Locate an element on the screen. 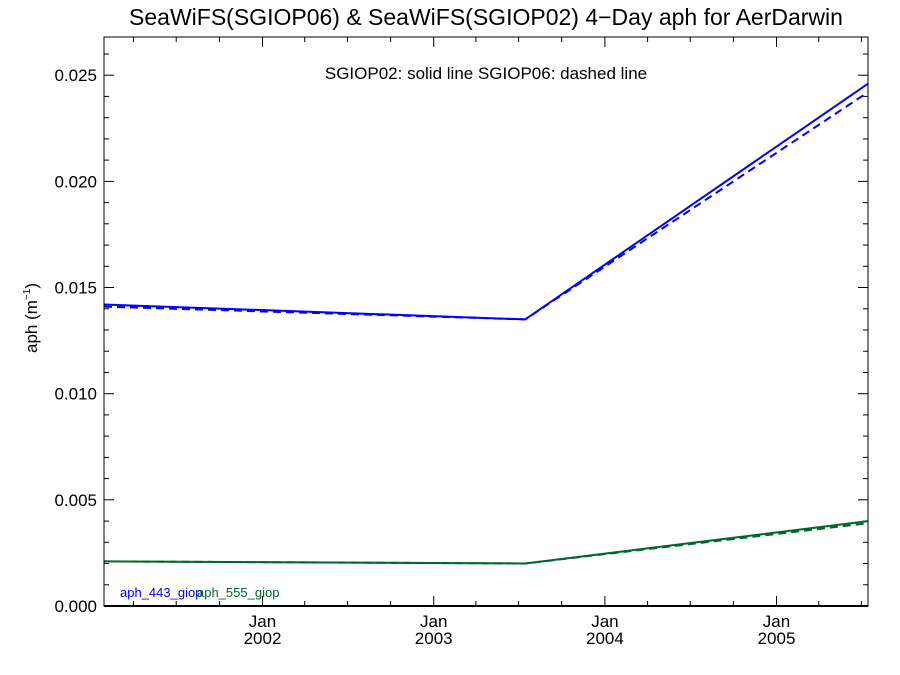  y-axis-label: aph (m−1) is located at coordinates (31, 318).